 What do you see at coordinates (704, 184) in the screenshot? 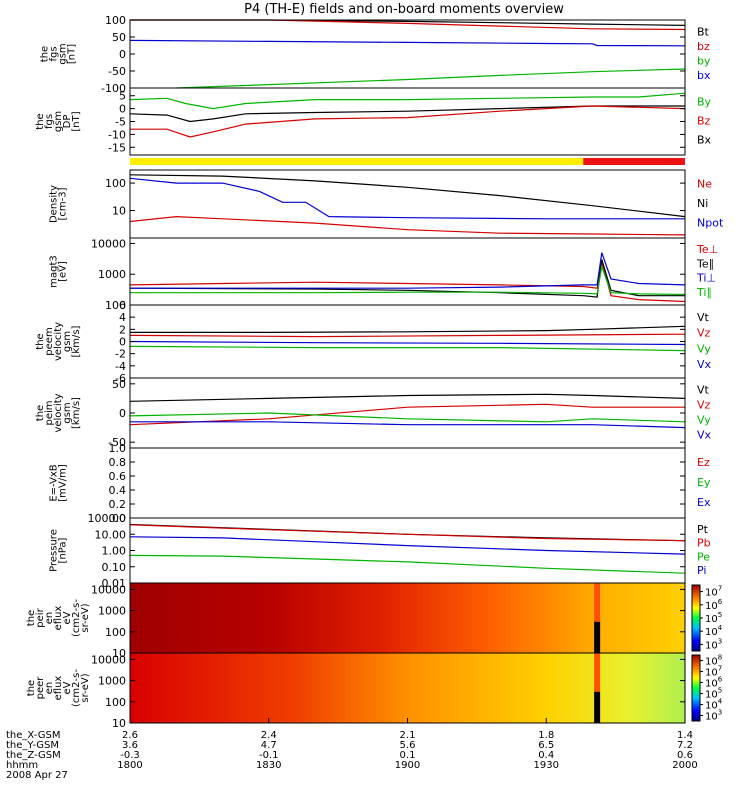
I see `legend-entry: Ne` at bounding box center [704, 184].